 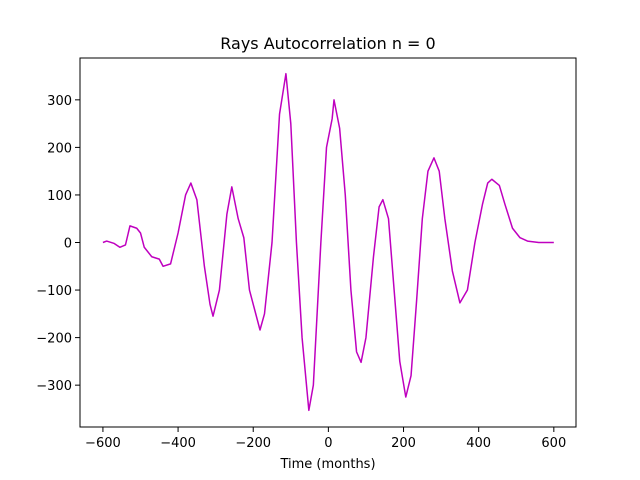 What do you see at coordinates (553, 443) in the screenshot?
I see `x-tick-label: 600` at bounding box center [553, 443].